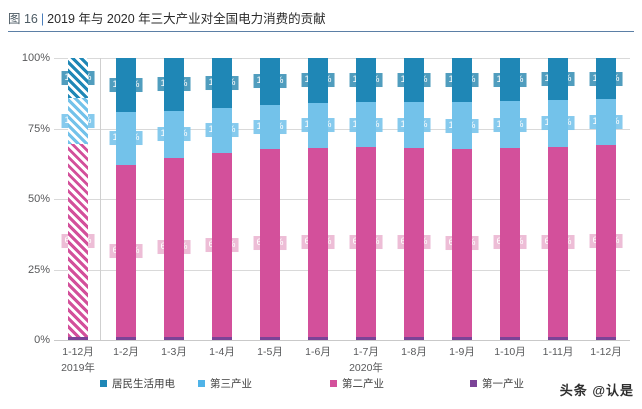  Describe the element at coordinates (321, 31) in the screenshot. I see `header-divider` at that location.